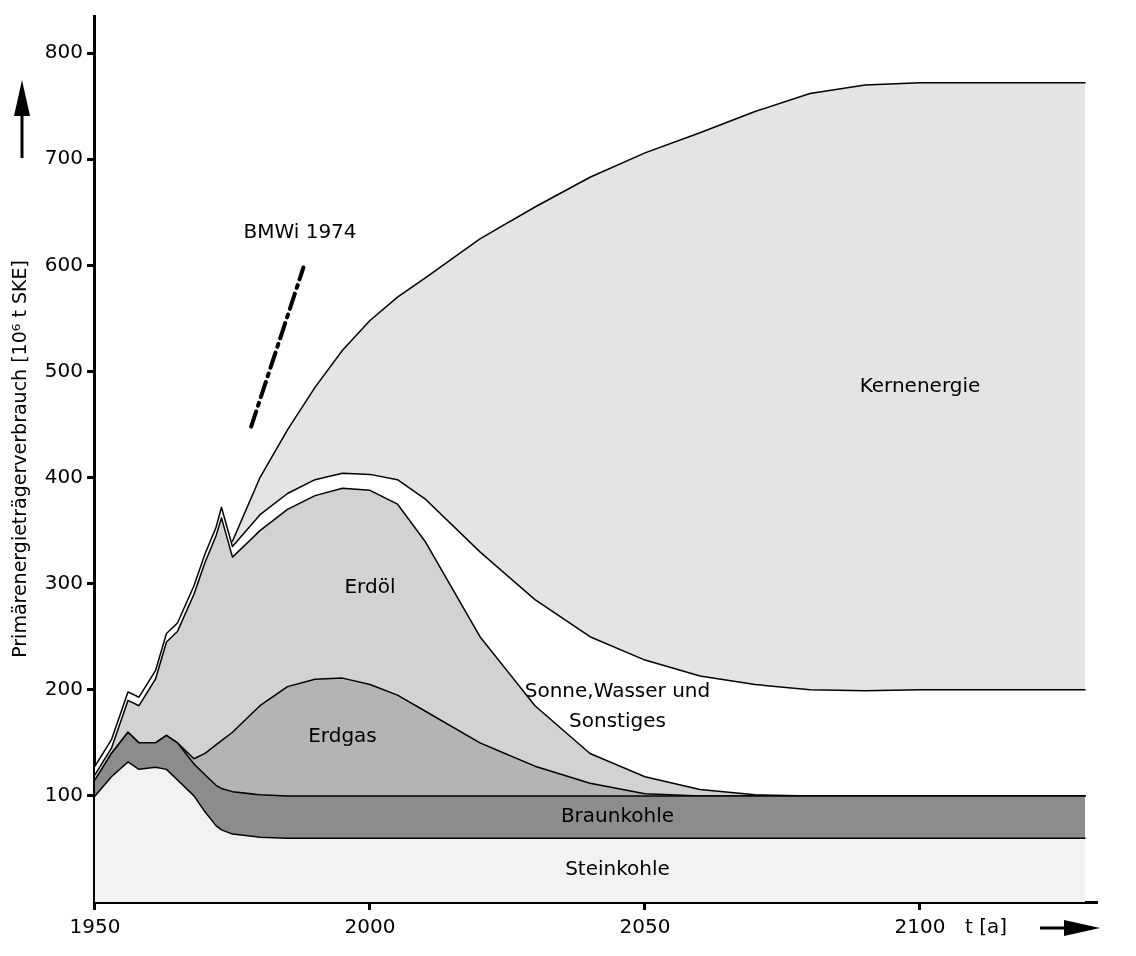  What do you see at coordinates (63, 51) in the screenshot?
I see `y-tick-label: 800` at bounding box center [63, 51].